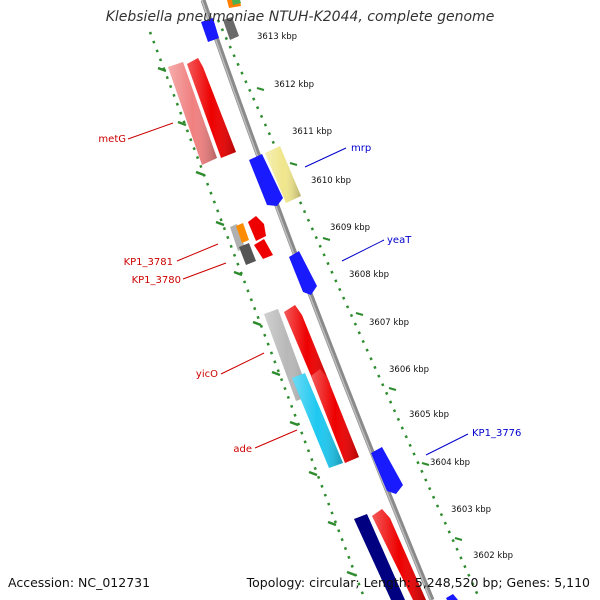 Image resolution: width=600 pixels, height=600 pixels. I want to click on gene-label-KP1_3780: KP1_3780, so click(156, 280).